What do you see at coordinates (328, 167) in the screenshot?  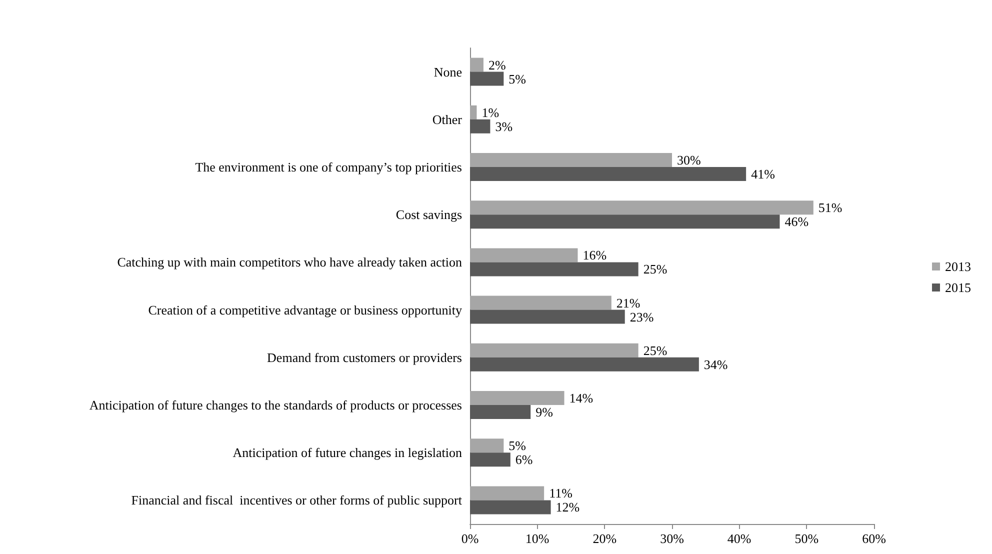 I see `y-tick-label: The environment is one of company’s top priorities` at bounding box center [328, 167].